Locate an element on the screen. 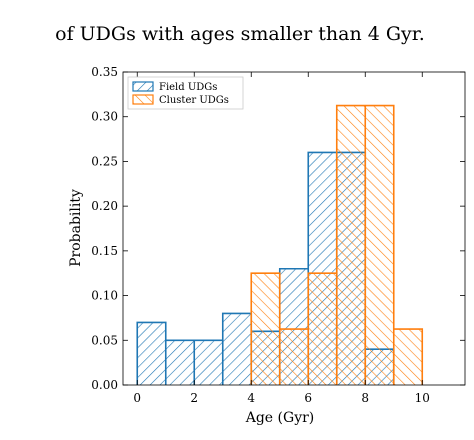  y-tick-label: 0.10 is located at coordinates (104, 296).